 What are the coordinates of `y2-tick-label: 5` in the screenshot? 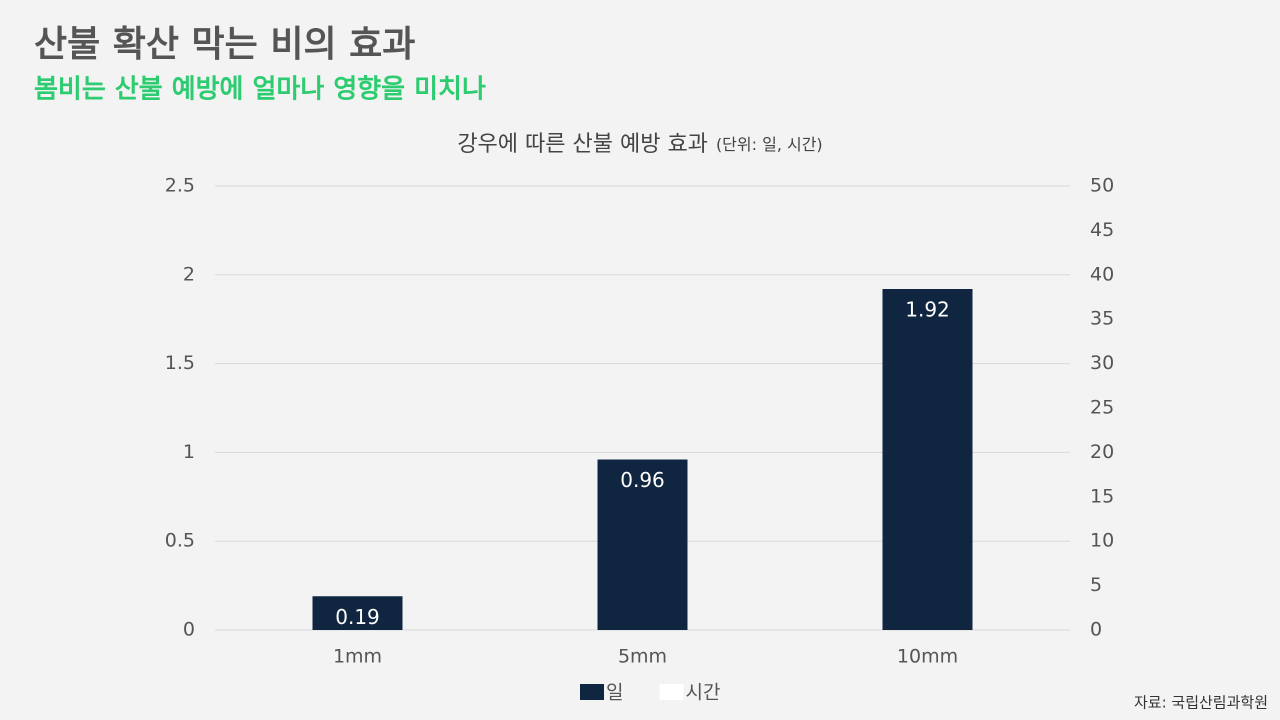 It's located at (1096, 585).